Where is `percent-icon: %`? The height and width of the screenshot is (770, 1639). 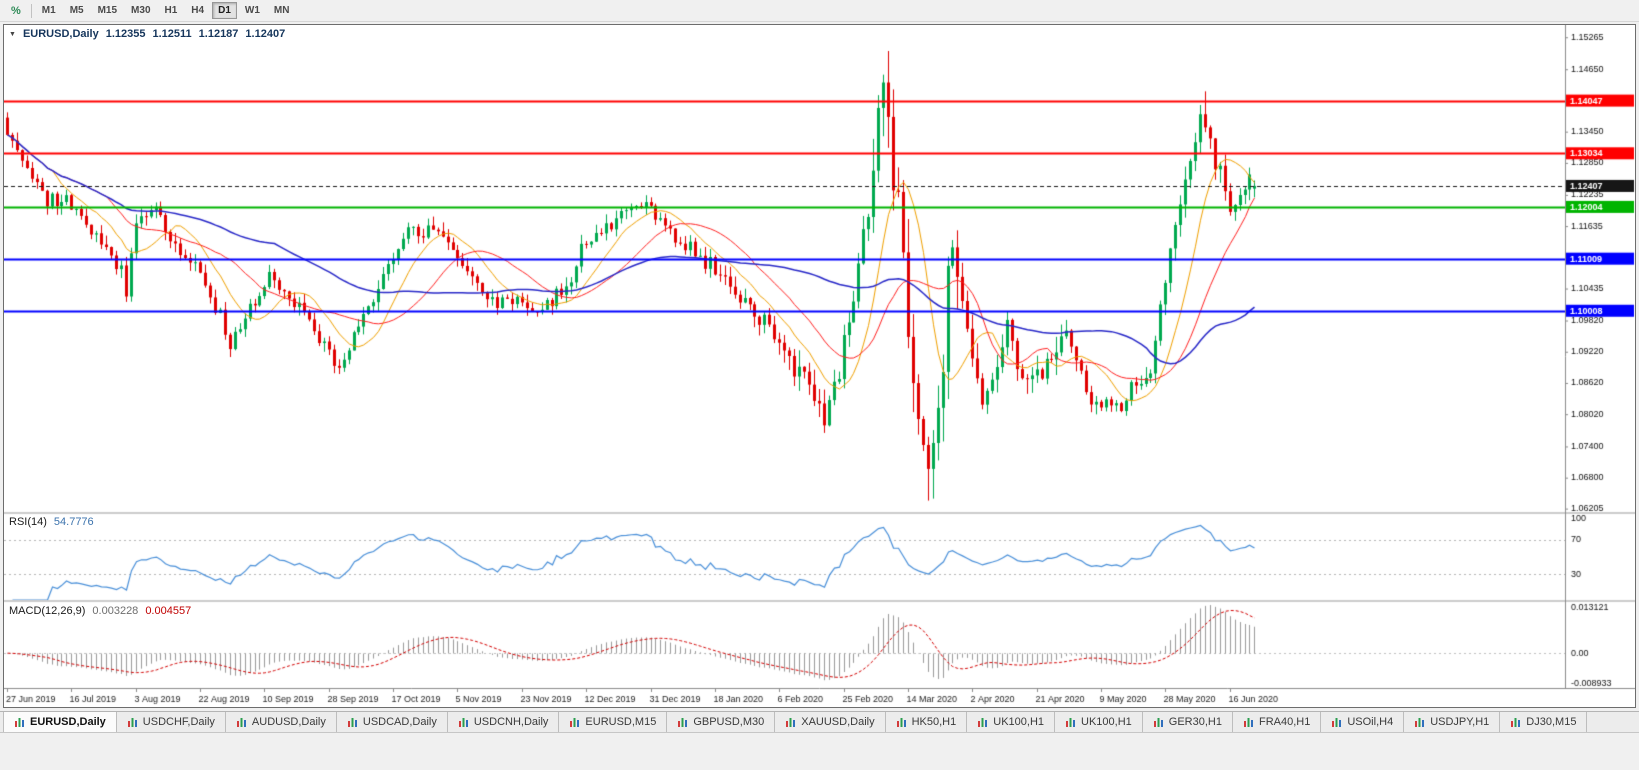 percent-icon: % is located at coordinates (16, 10).